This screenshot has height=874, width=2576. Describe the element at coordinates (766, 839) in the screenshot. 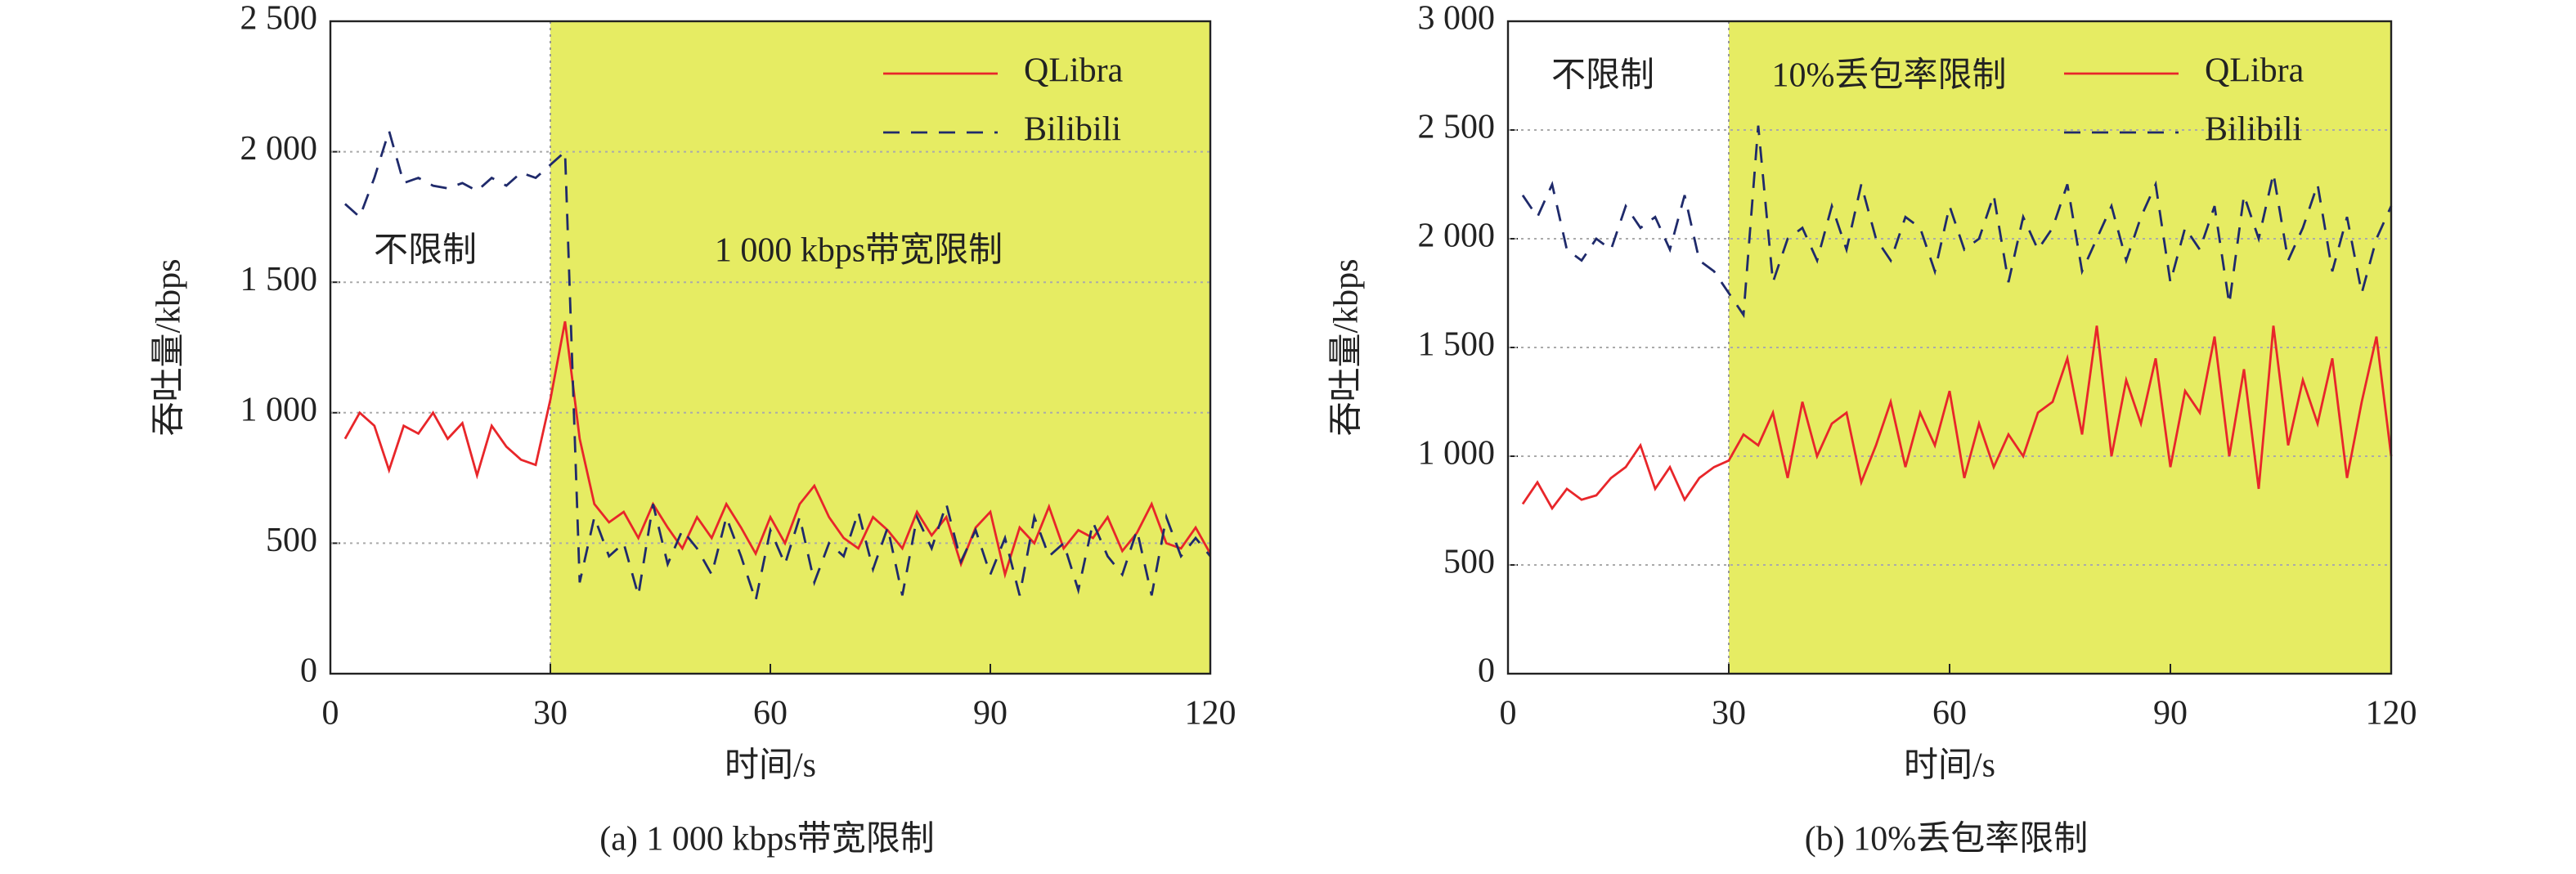

I see `caption: (a) 1 000 kbps带宽限制` at that location.